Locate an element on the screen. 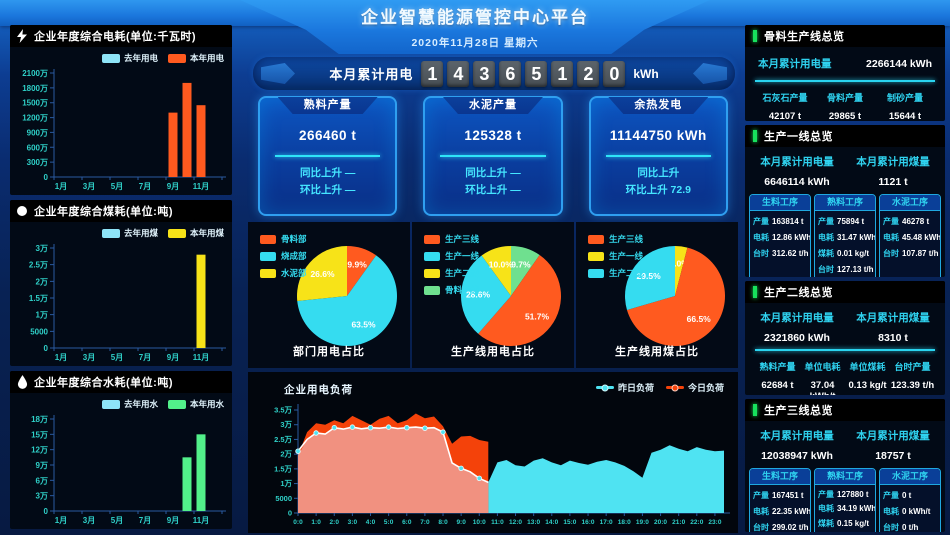 This screenshot has height=535, width=950. counter-digit: 4 is located at coordinates (458, 73).